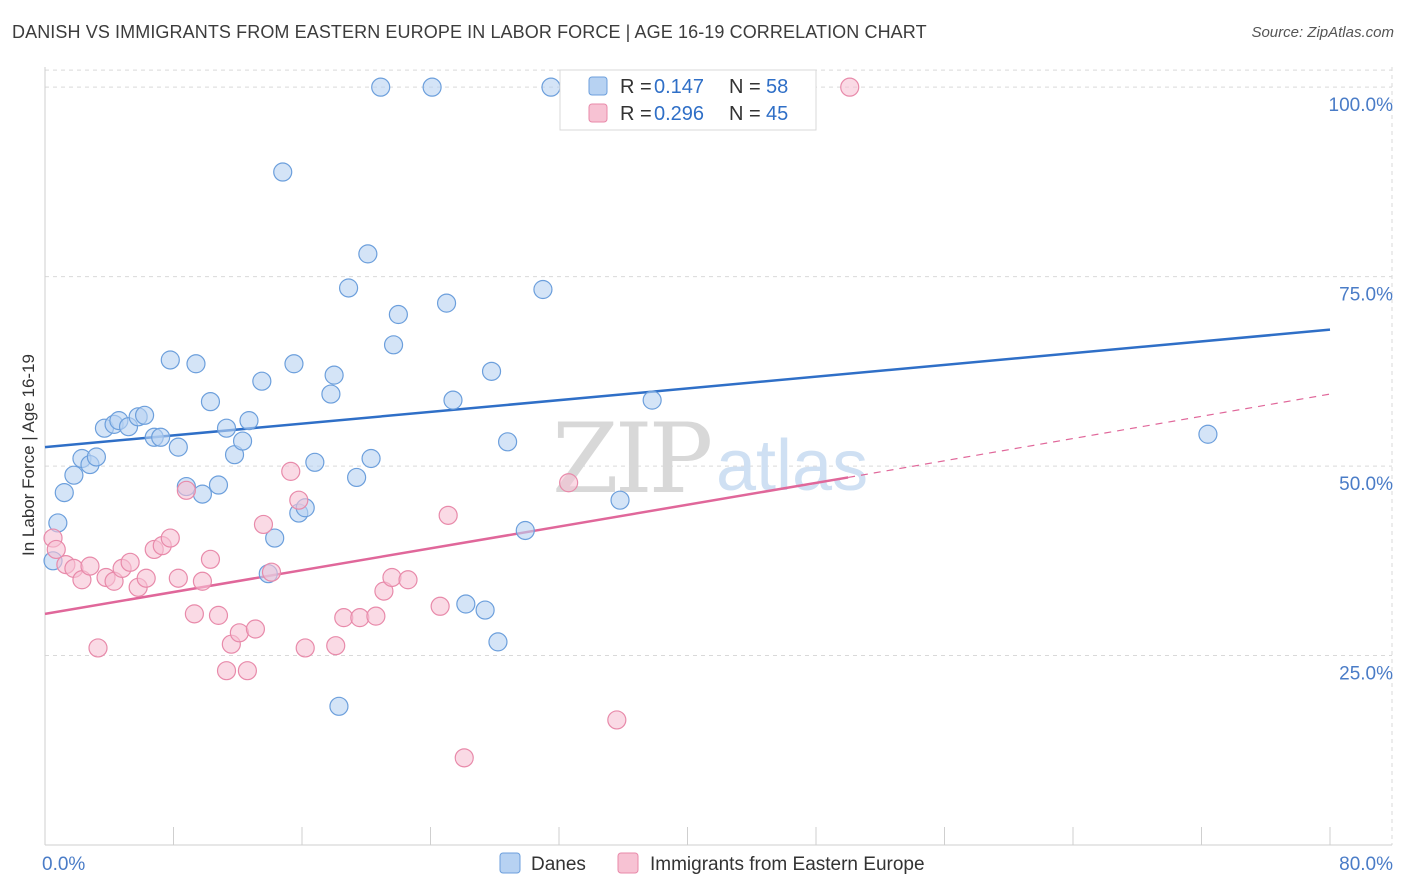 Image resolution: width=1406 pixels, height=892 pixels. I want to click on x-tick-labels: 0.0% 80.0%, so click(717, 864).